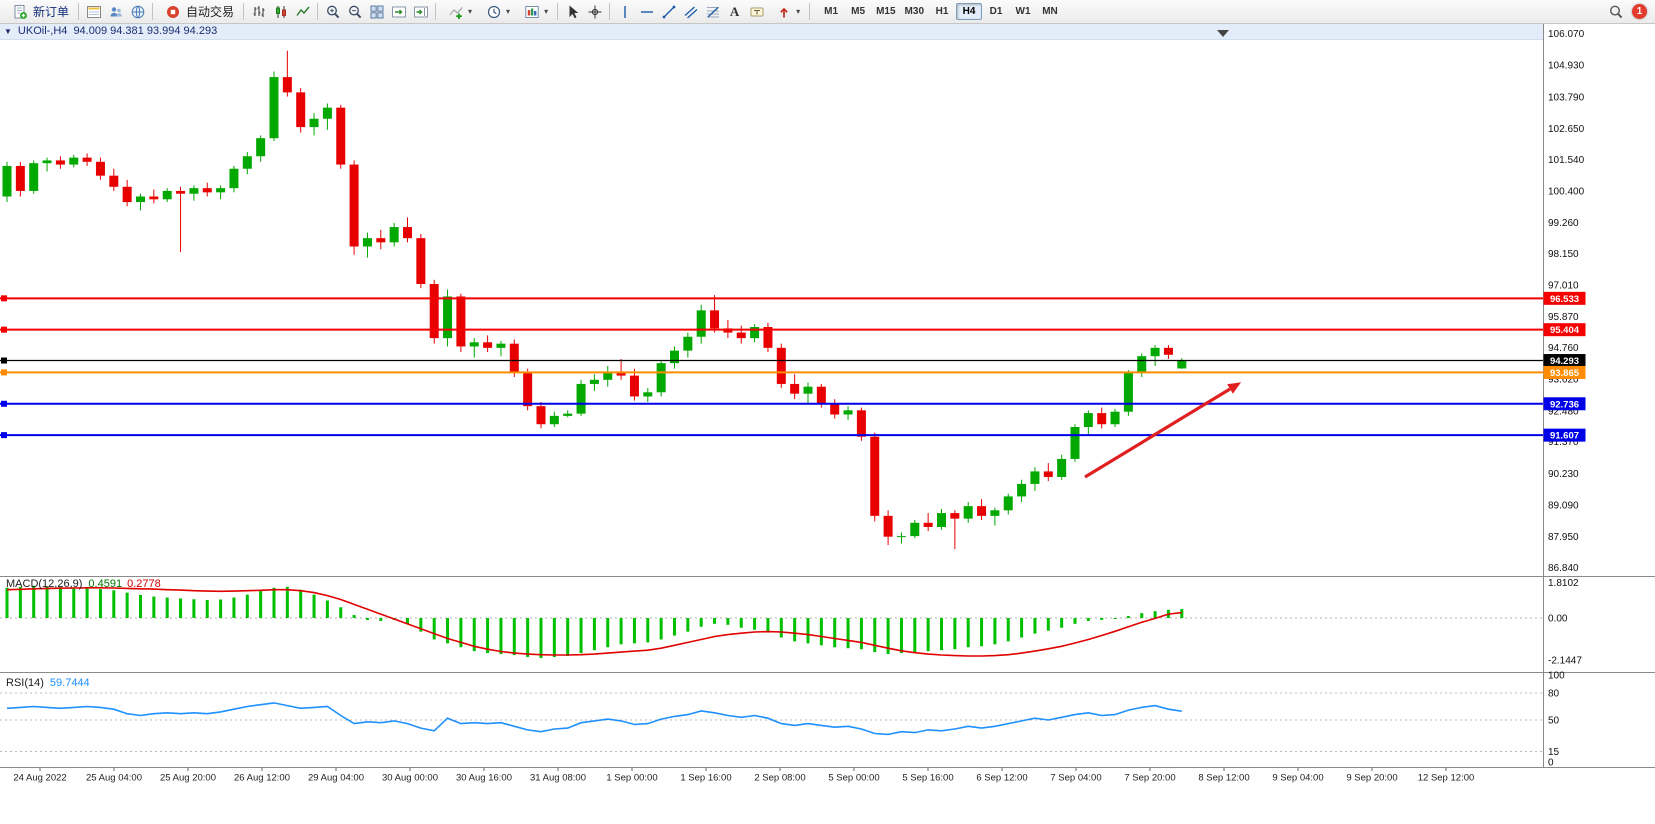 The width and height of the screenshot is (1655, 824). I want to click on auto-trading-icon, so click(172, 11).